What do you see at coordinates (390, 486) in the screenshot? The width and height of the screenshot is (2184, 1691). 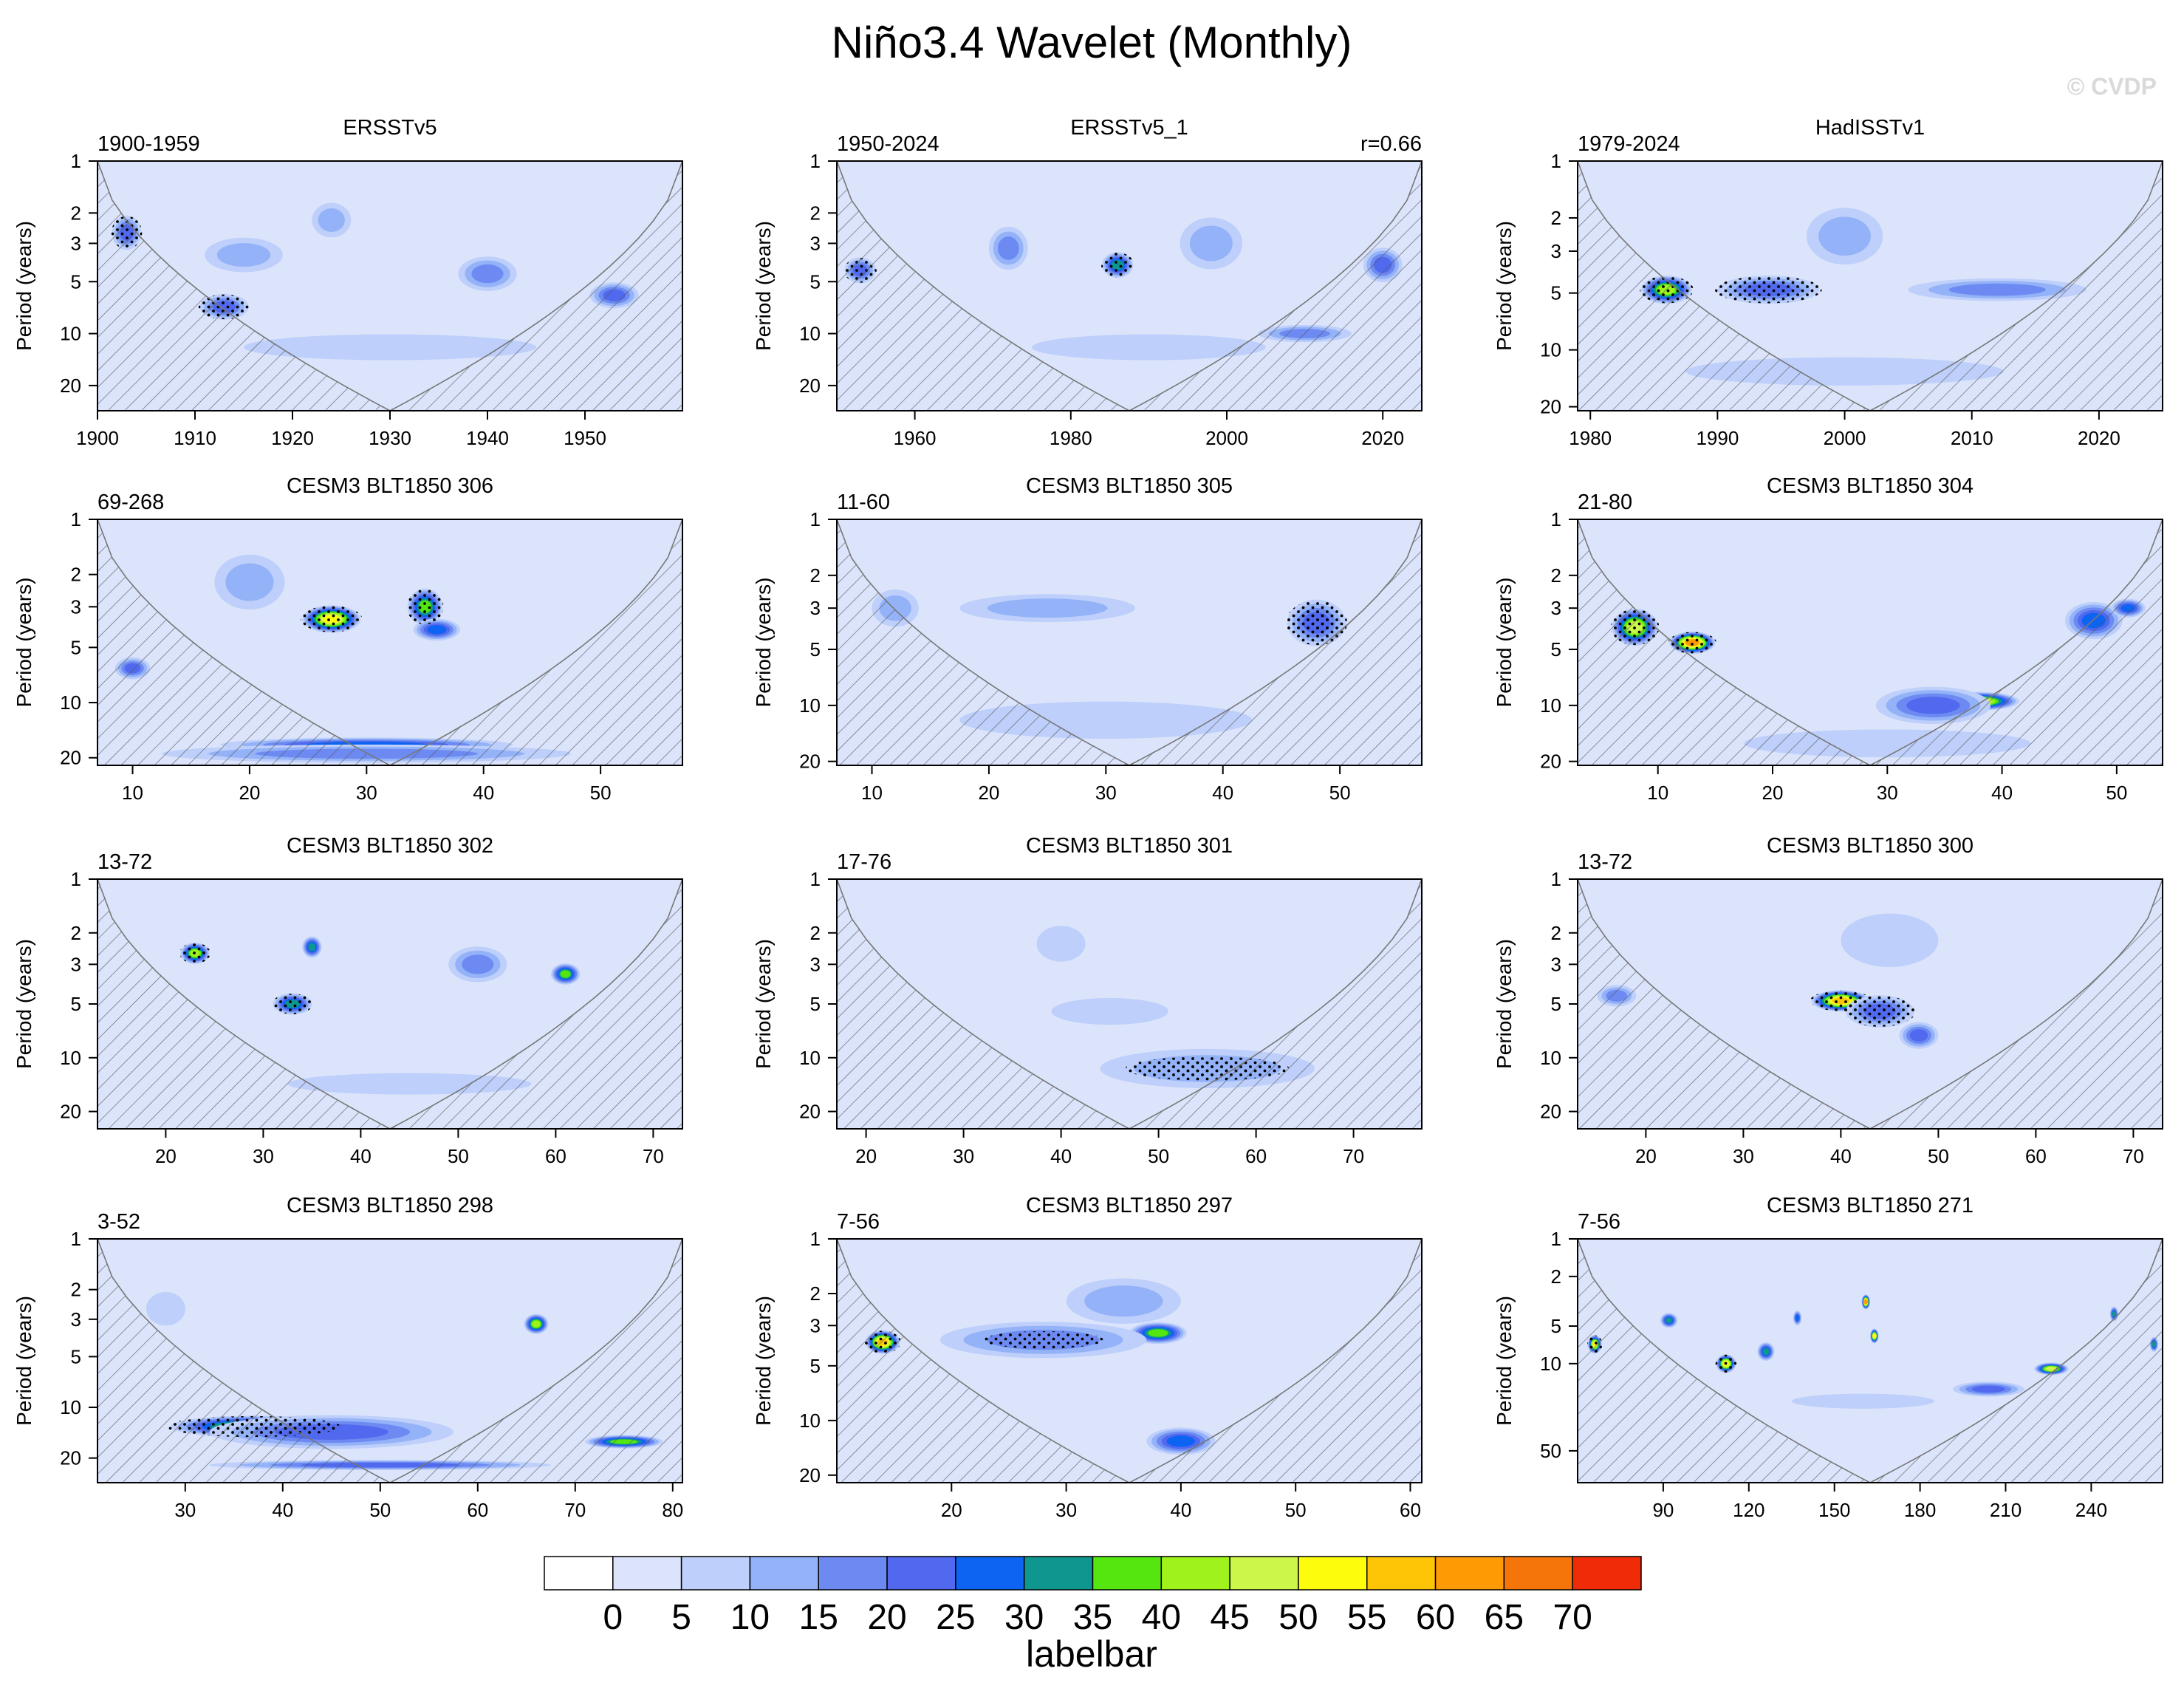 I see `panel-title: CESM3 BLT1850 306` at bounding box center [390, 486].